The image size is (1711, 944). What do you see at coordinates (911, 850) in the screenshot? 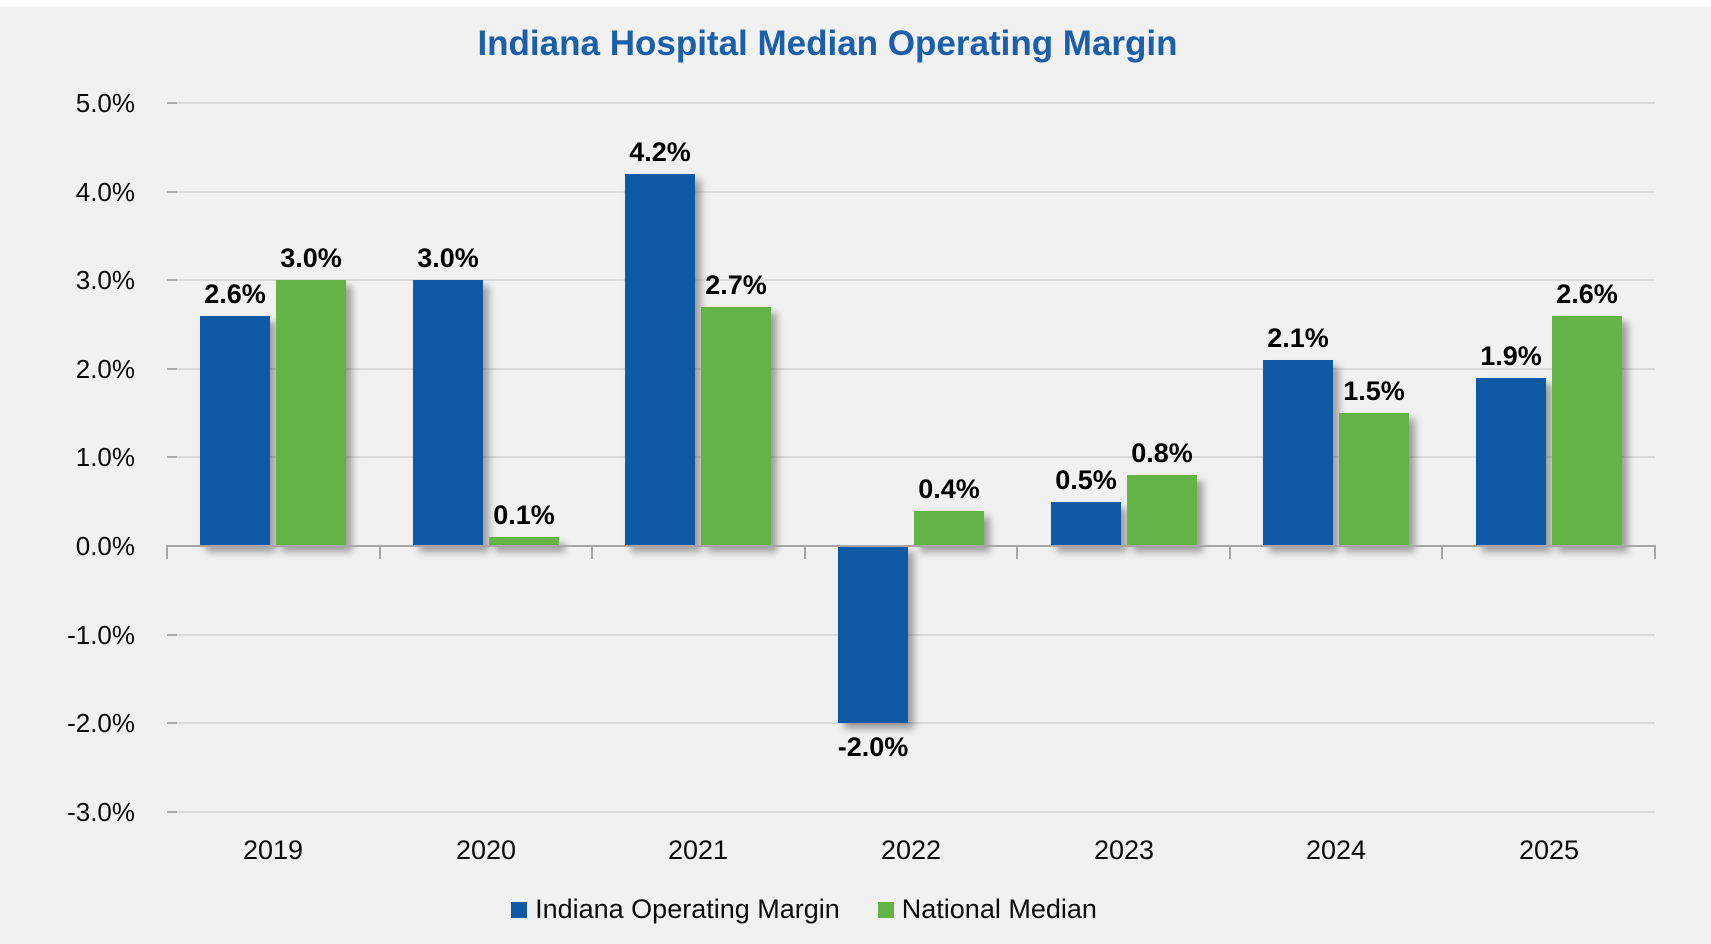
I see `x-axis-category-label: 2022` at bounding box center [911, 850].